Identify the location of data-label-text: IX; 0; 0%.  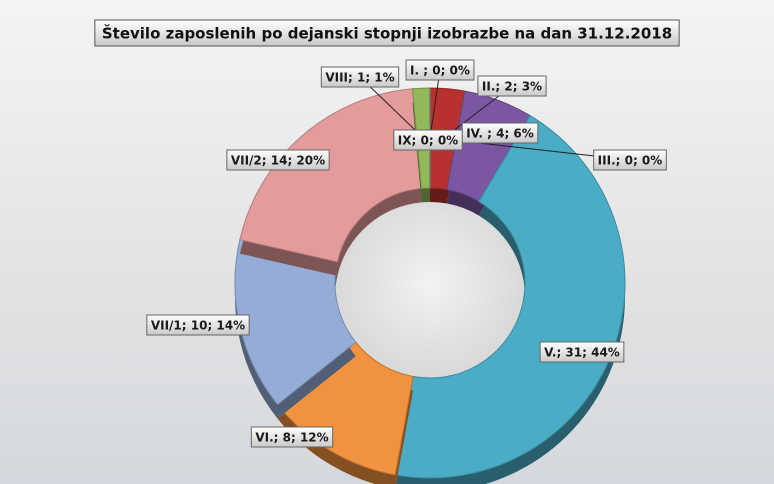
(428, 141).